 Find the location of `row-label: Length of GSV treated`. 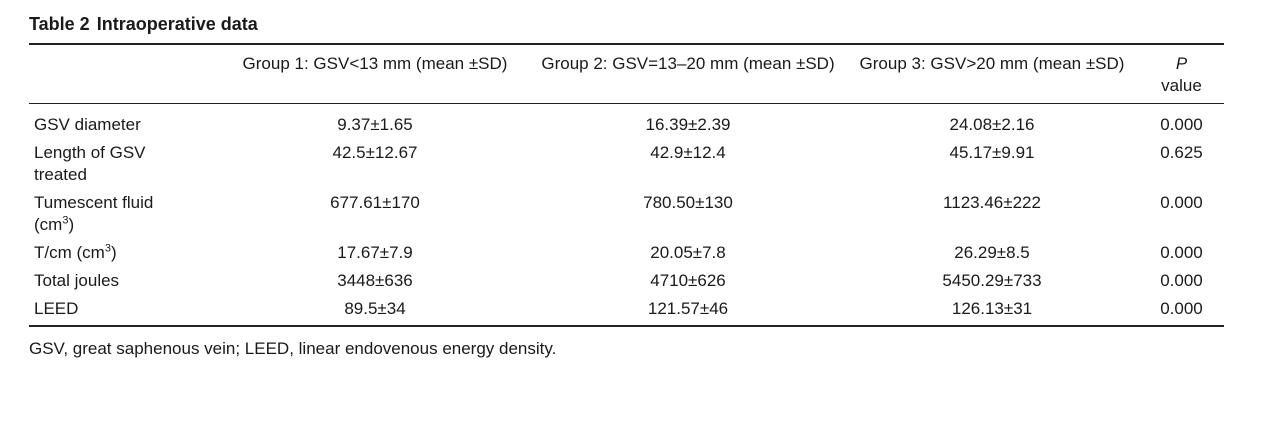

row-label: Length of GSV treated is located at coordinates (90, 163).